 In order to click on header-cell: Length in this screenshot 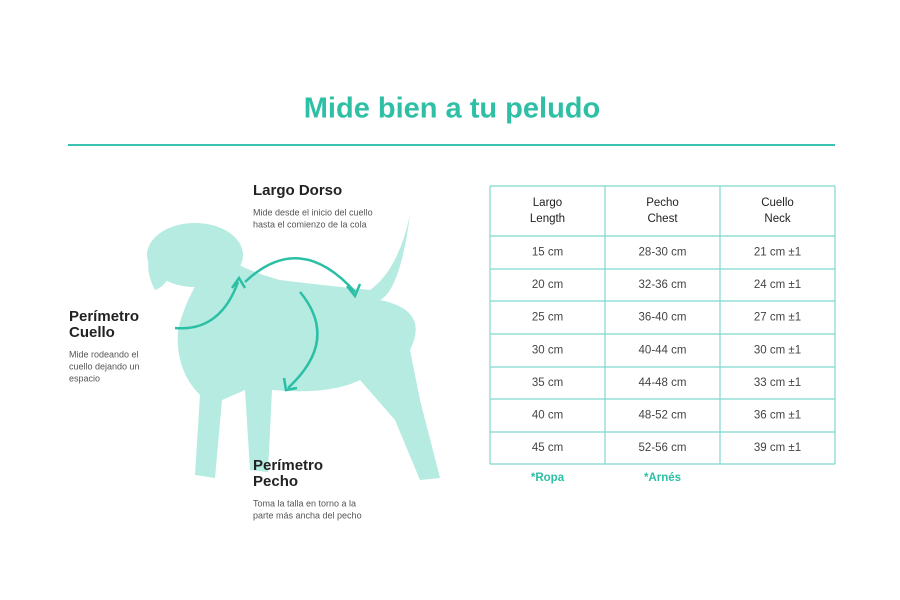, I will do `click(547, 219)`.